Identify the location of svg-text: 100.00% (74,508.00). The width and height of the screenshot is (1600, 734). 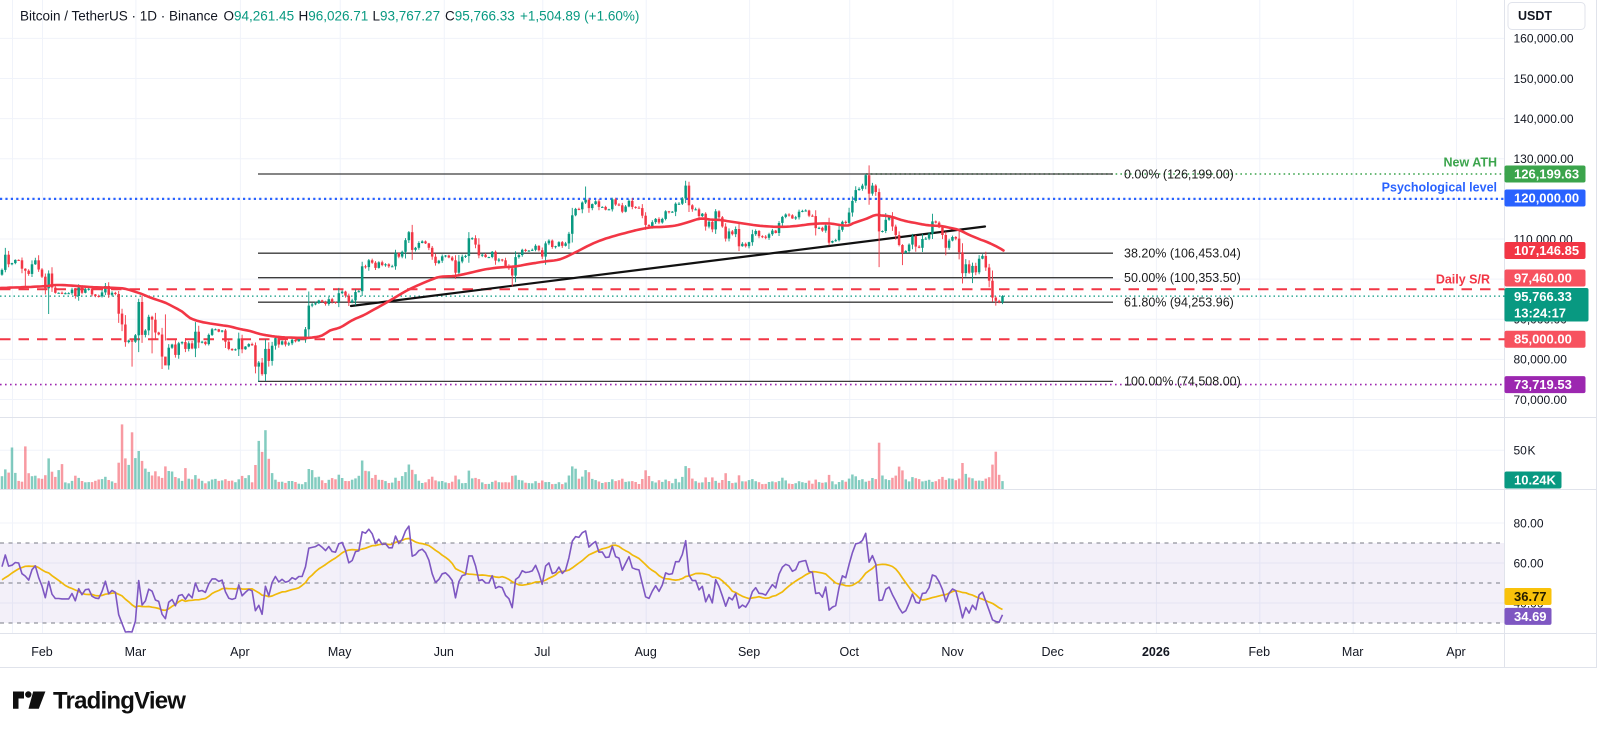
(1182, 382).